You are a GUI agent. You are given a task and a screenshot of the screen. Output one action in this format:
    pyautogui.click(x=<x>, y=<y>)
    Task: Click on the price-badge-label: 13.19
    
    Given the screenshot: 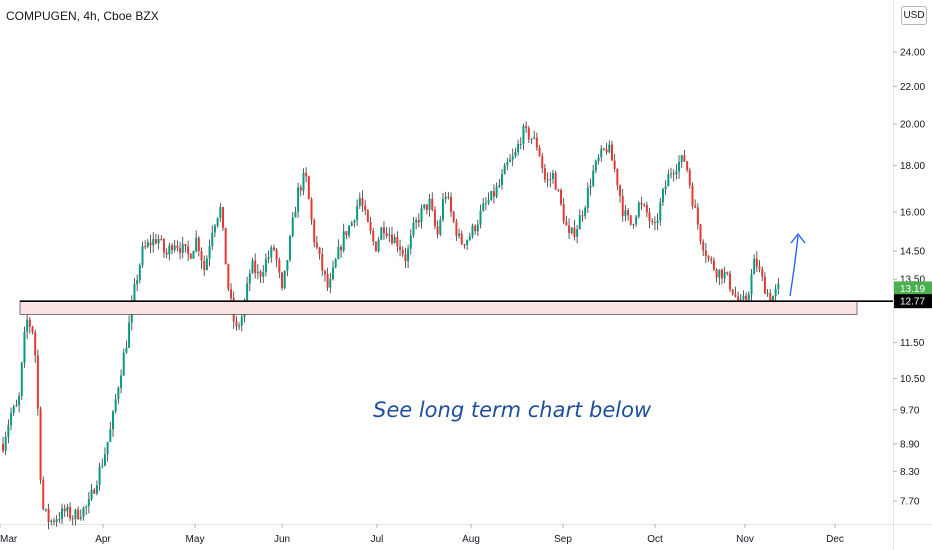 What is the action you would take?
    pyautogui.click(x=912, y=289)
    